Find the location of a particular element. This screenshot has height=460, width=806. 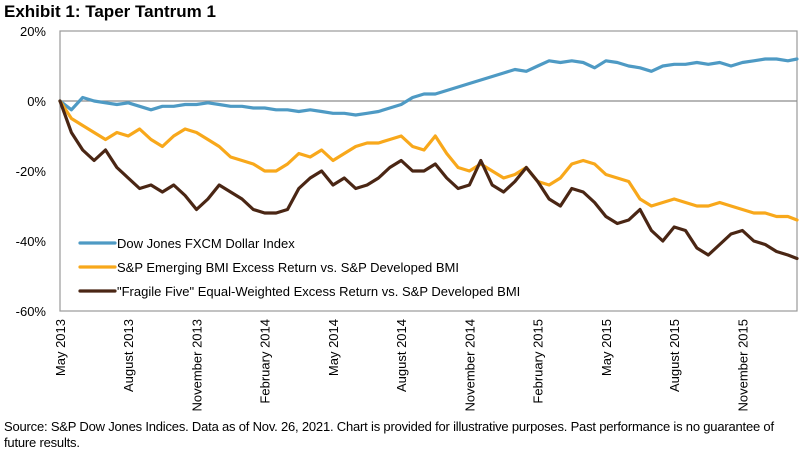

x-tick-label: February 2014 is located at coordinates (265, 361).